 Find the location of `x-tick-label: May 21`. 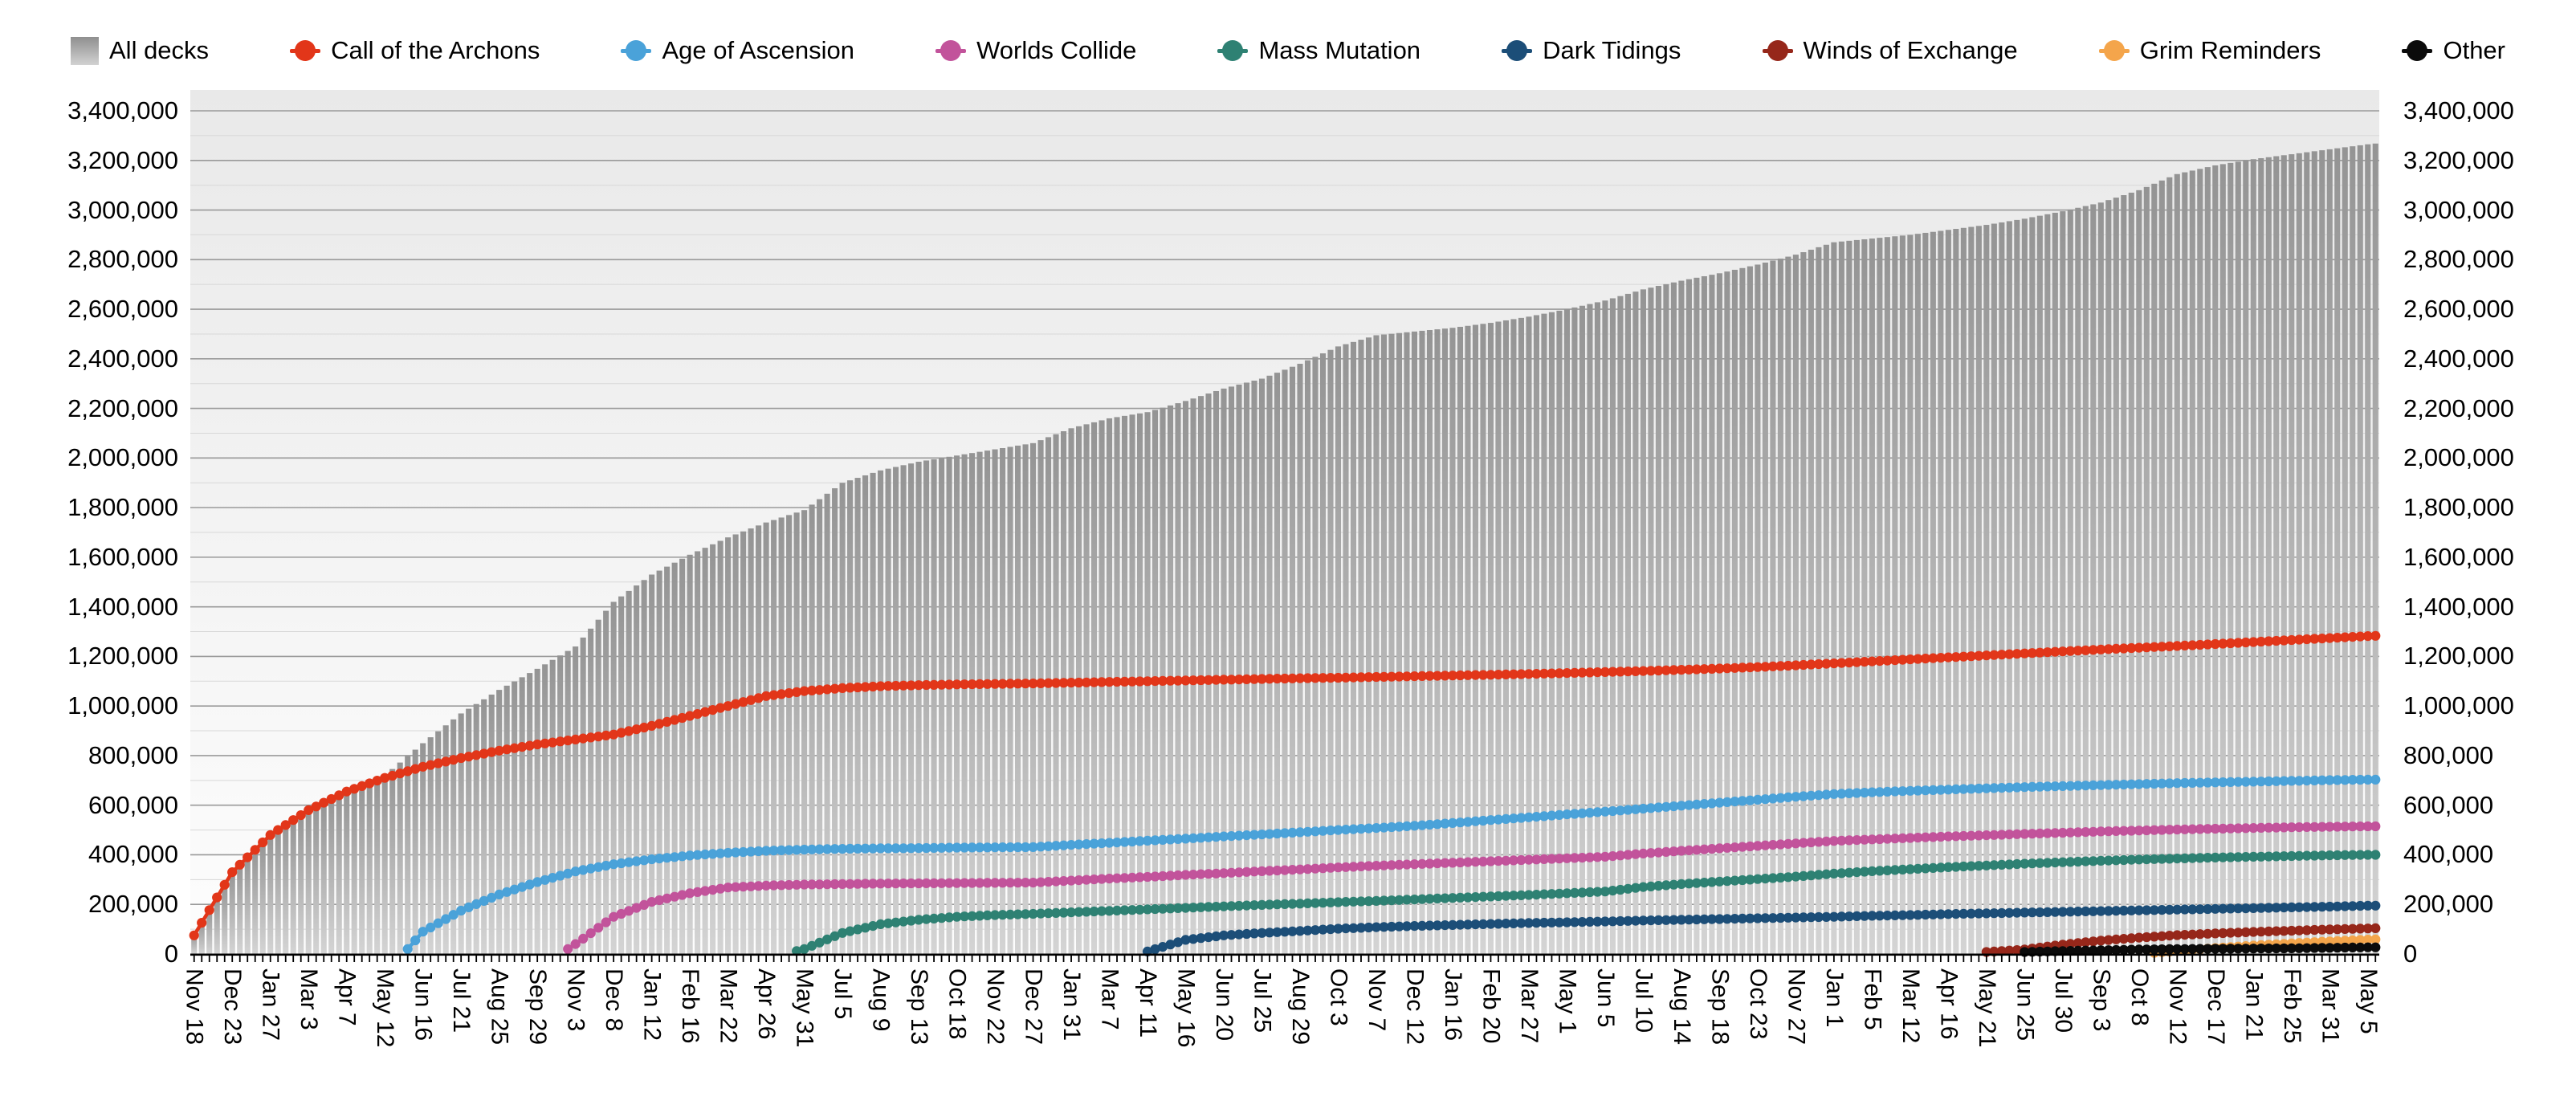

x-tick-label: May 21 is located at coordinates (1986, 1008).